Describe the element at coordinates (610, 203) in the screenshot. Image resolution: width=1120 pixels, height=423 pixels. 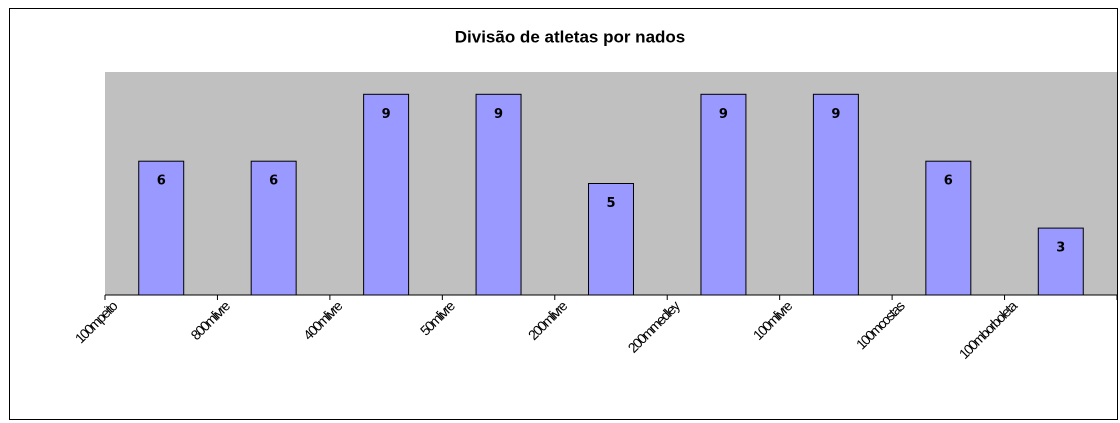
I see `data-label: 5` at that location.